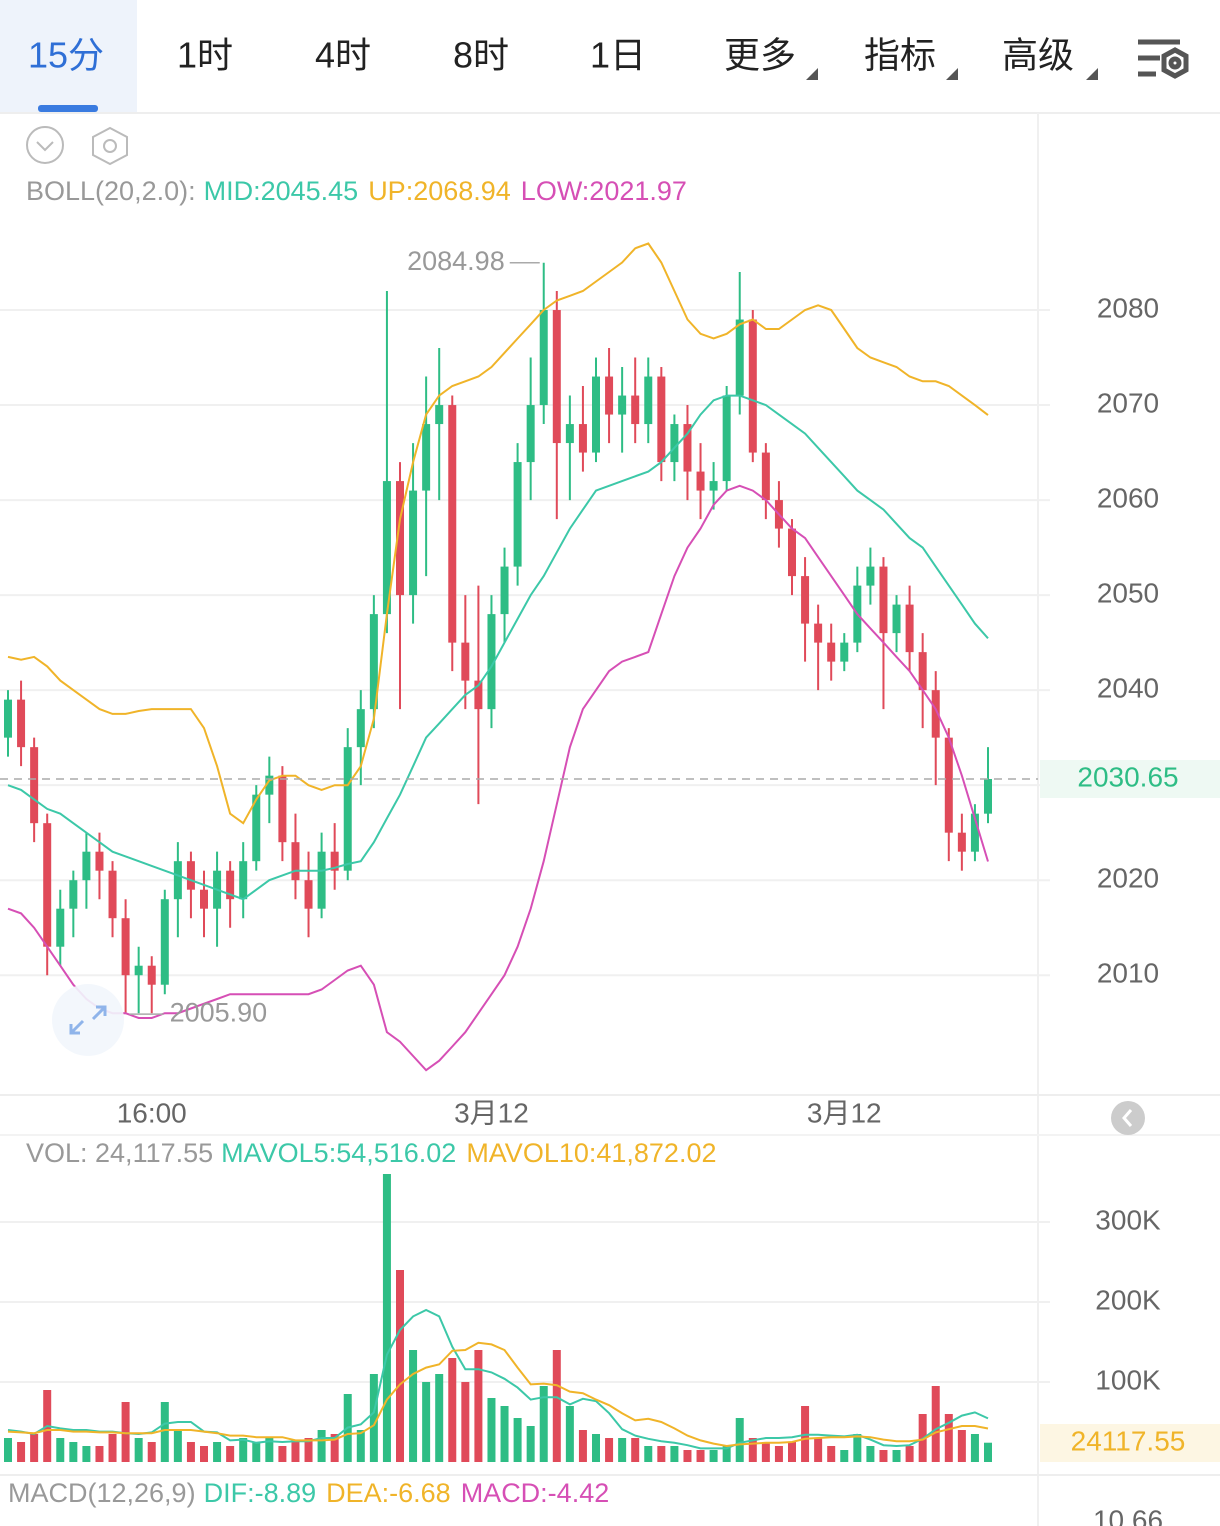 The width and height of the screenshot is (1220, 1526). I want to click on collapse-chevron, so click(45, 146).